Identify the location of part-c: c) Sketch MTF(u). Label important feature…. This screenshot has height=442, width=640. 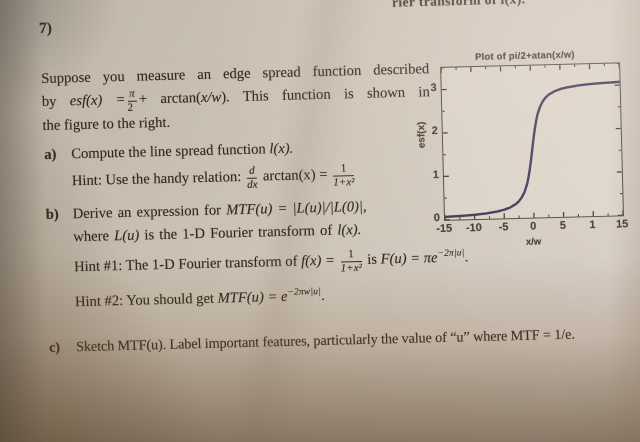
(312, 341).